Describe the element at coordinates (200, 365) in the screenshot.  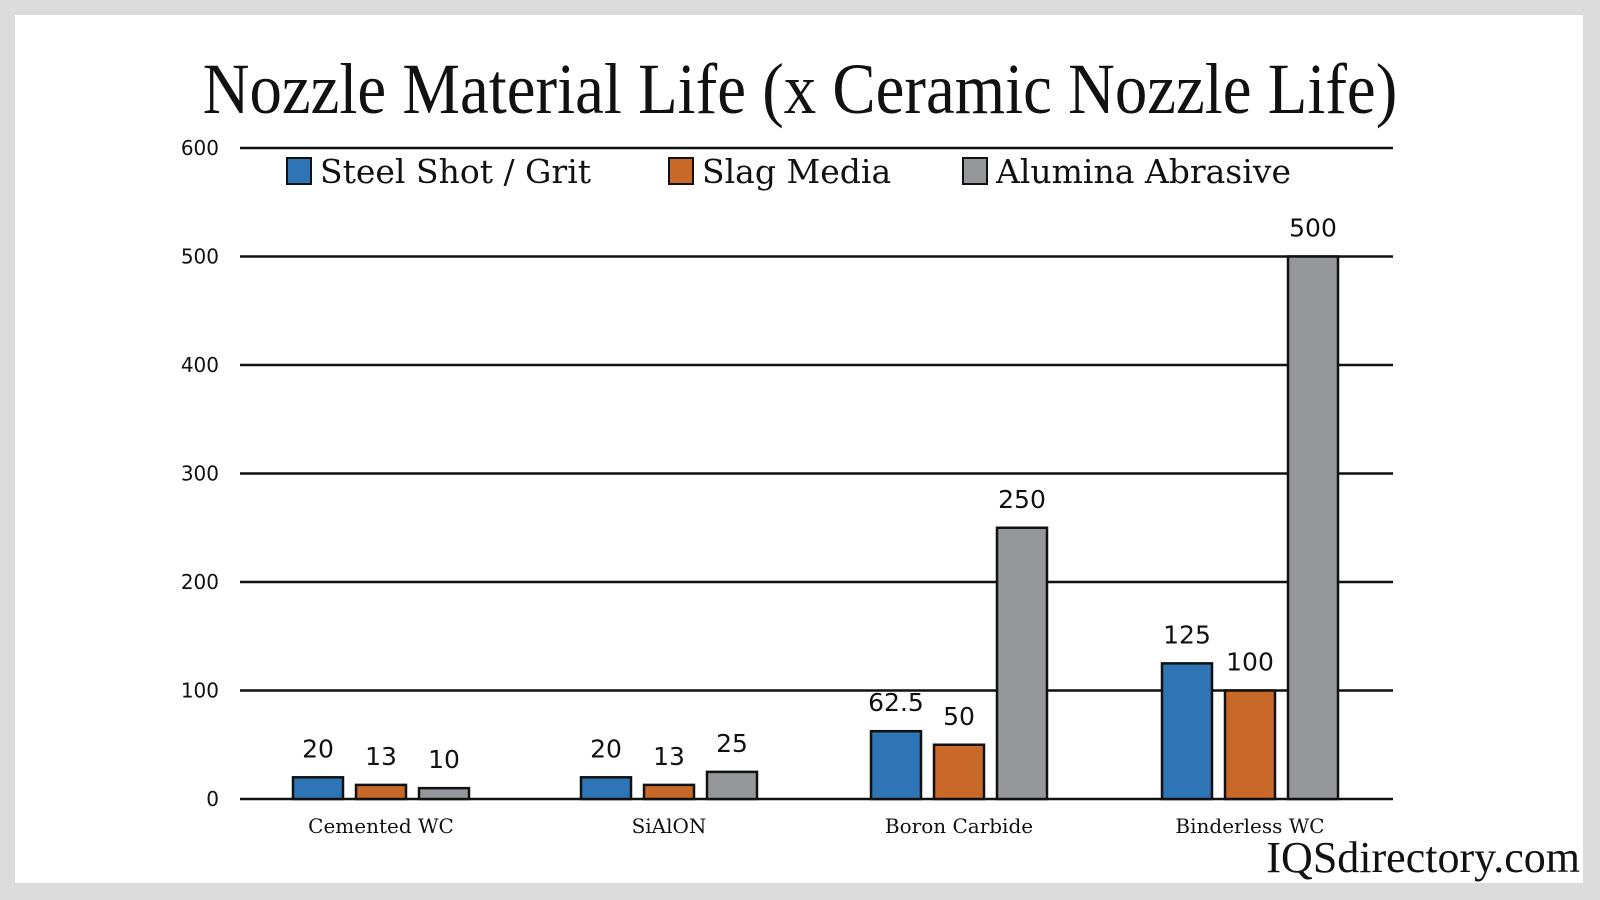
I see `y-tick-label: 400` at that location.